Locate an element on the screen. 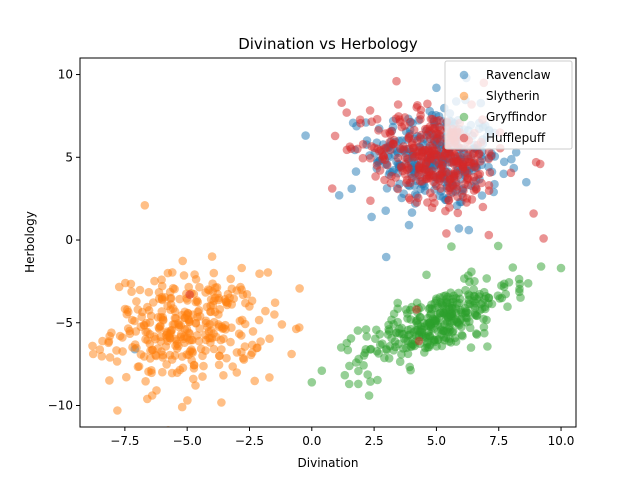  legend: Ravenclaw Slytherin Gryffindor Hufflepuff is located at coordinates (508, 105).